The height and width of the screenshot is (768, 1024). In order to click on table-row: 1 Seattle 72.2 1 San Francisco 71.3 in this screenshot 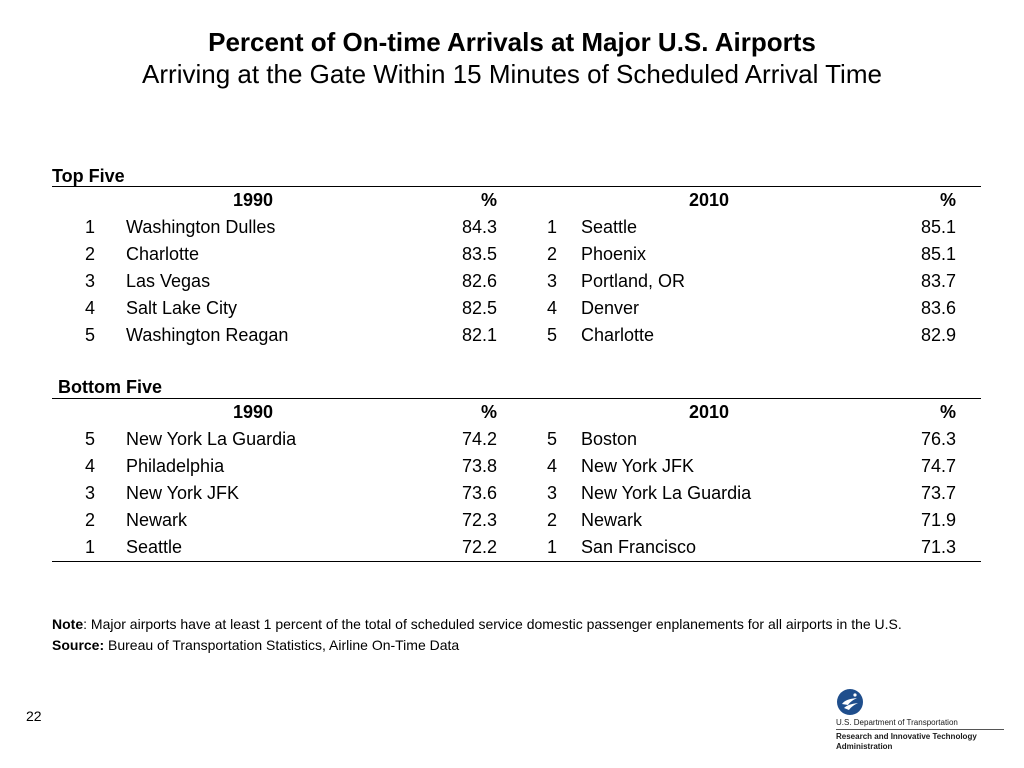, I will do `click(516, 548)`.